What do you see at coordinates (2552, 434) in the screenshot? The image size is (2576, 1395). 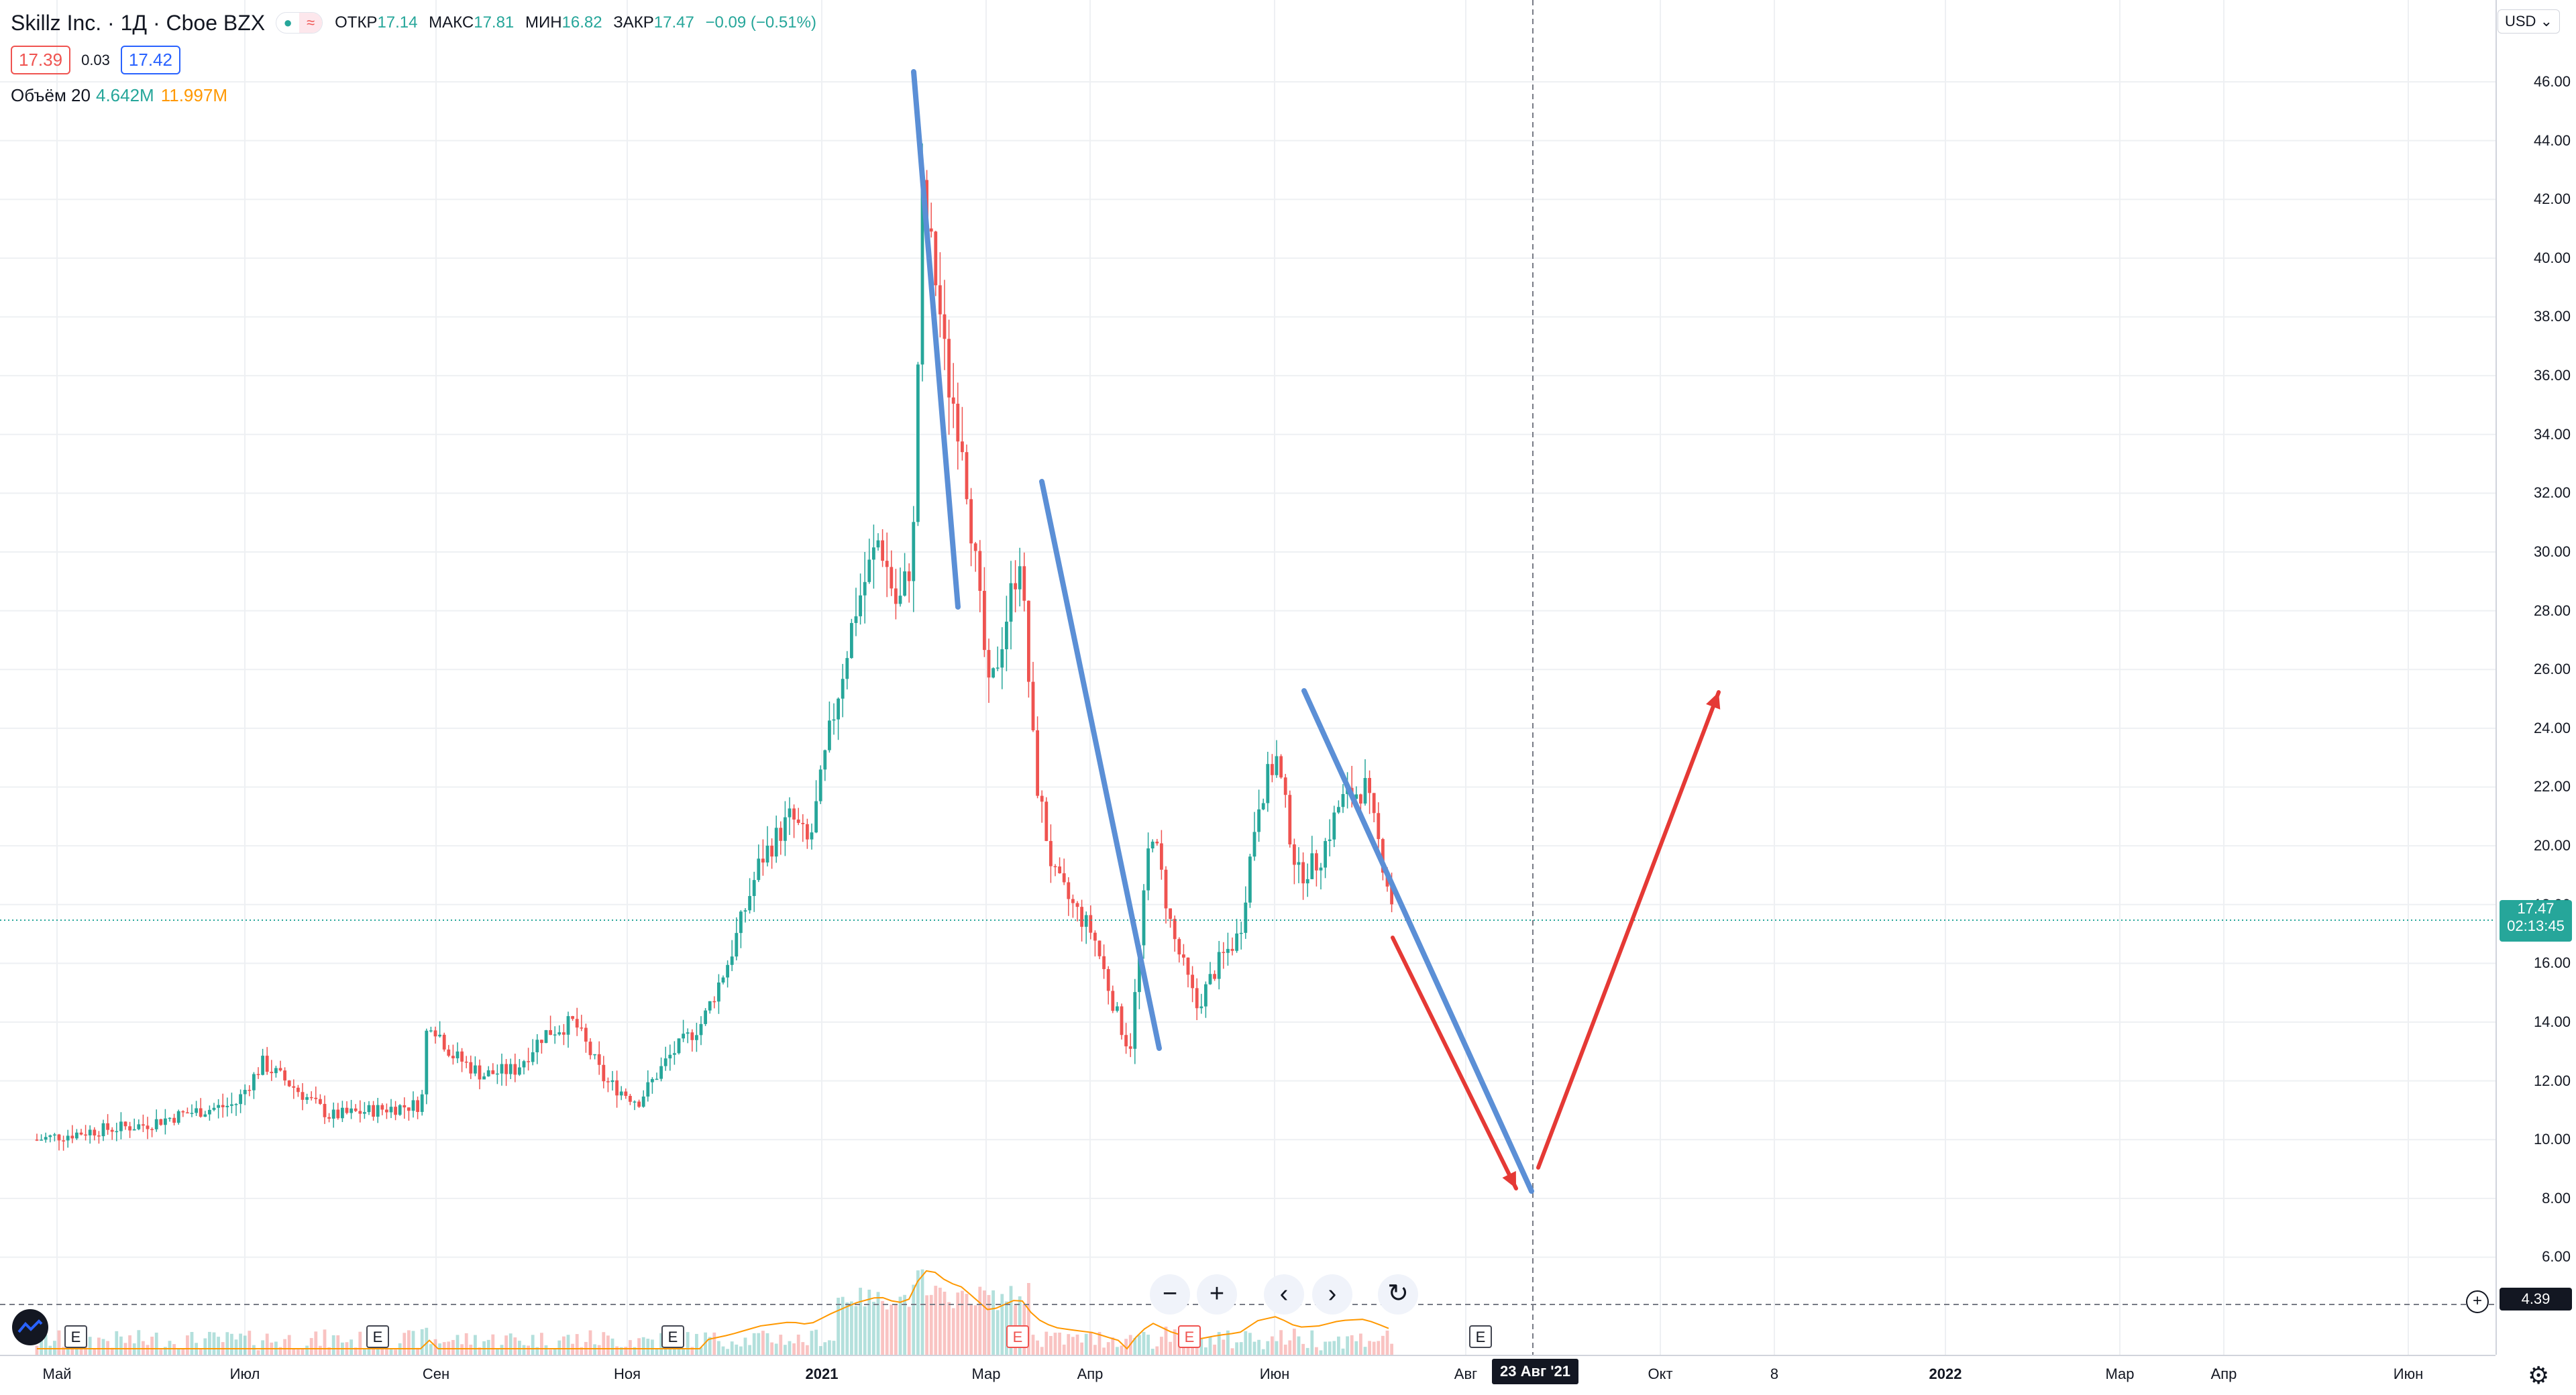 I see `price-tick-label: 34.00` at bounding box center [2552, 434].